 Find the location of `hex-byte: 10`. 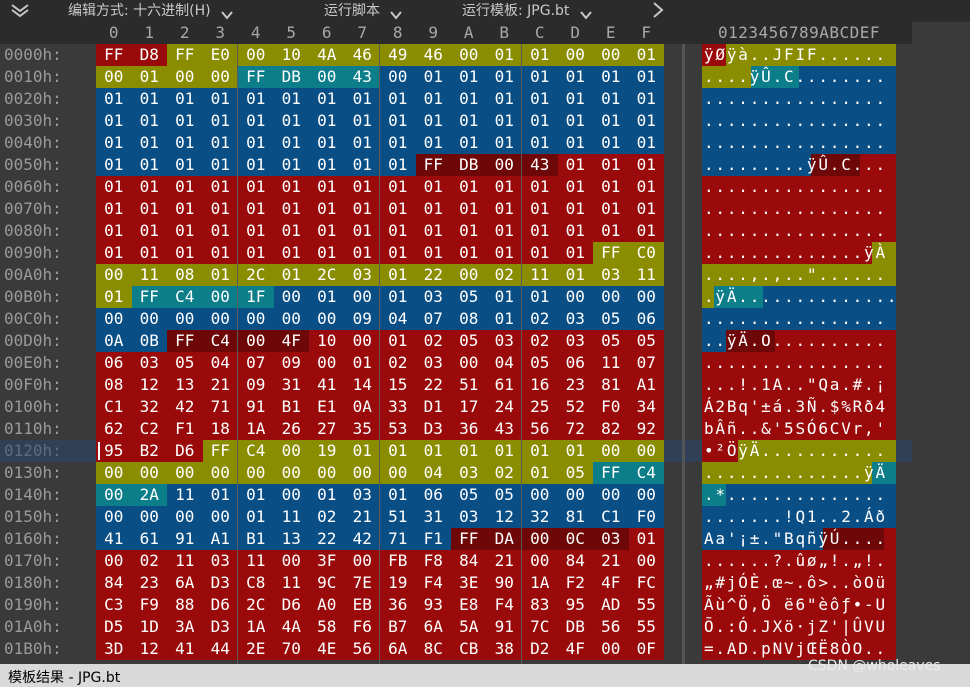

hex-byte: 10 is located at coordinates (291, 55).